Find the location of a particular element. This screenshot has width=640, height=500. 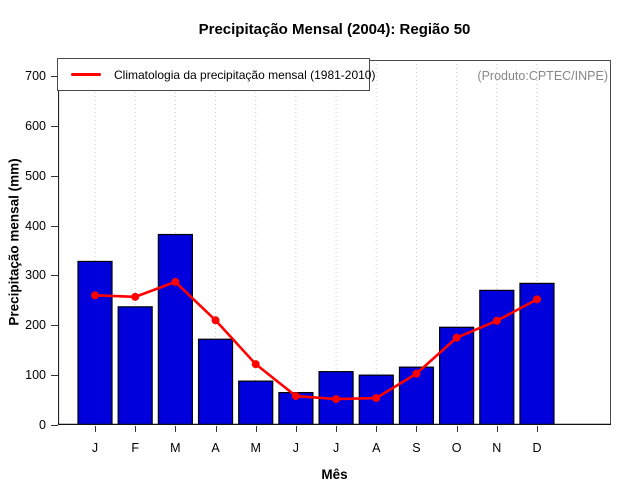

y-tick-label: 600 is located at coordinates (35, 125).